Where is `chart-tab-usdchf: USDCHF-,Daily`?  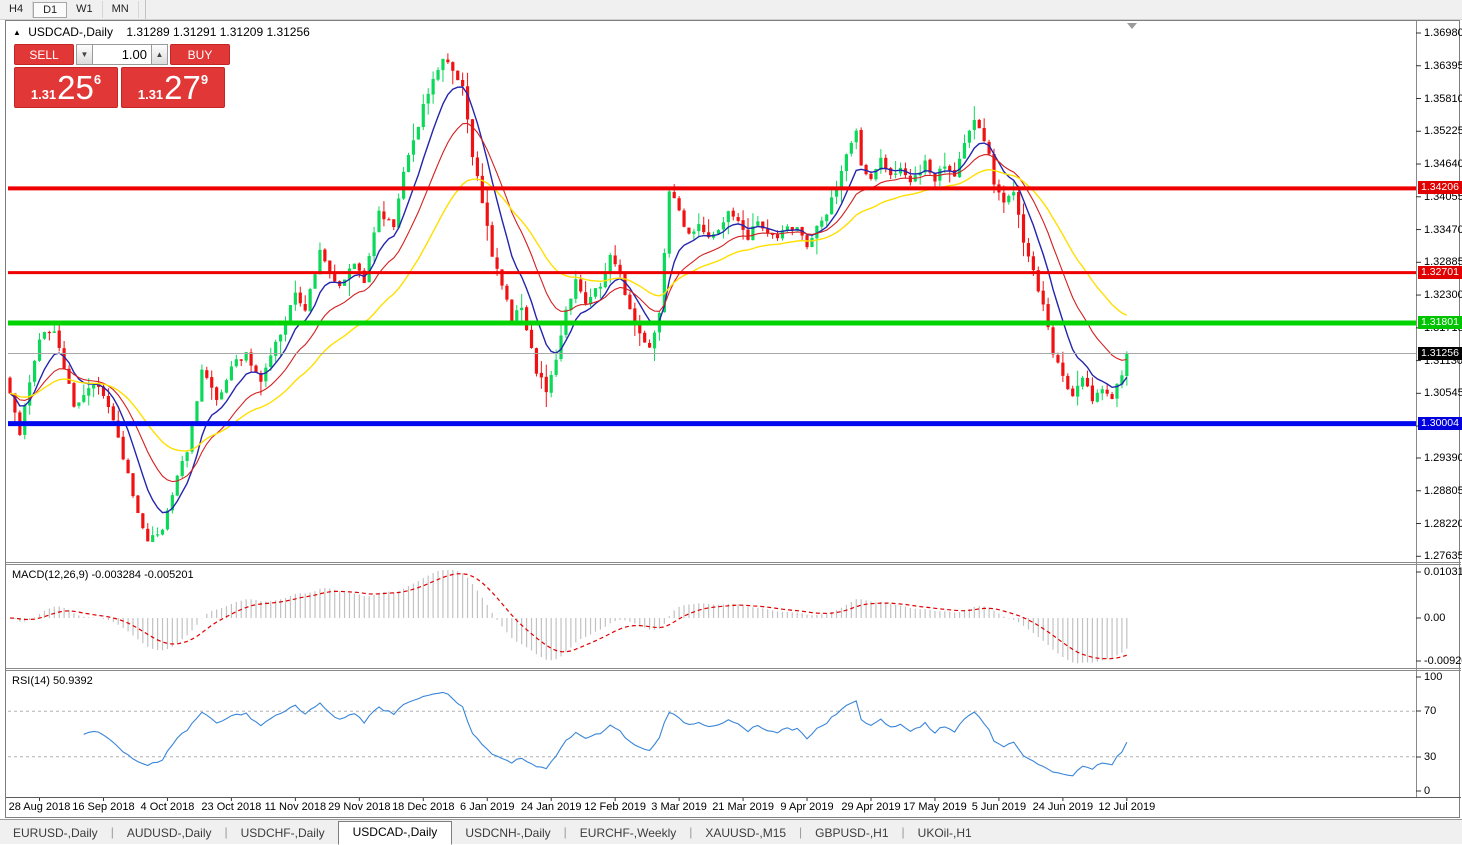
chart-tab-usdchf: USDCHF-,Daily is located at coordinates (282, 833).